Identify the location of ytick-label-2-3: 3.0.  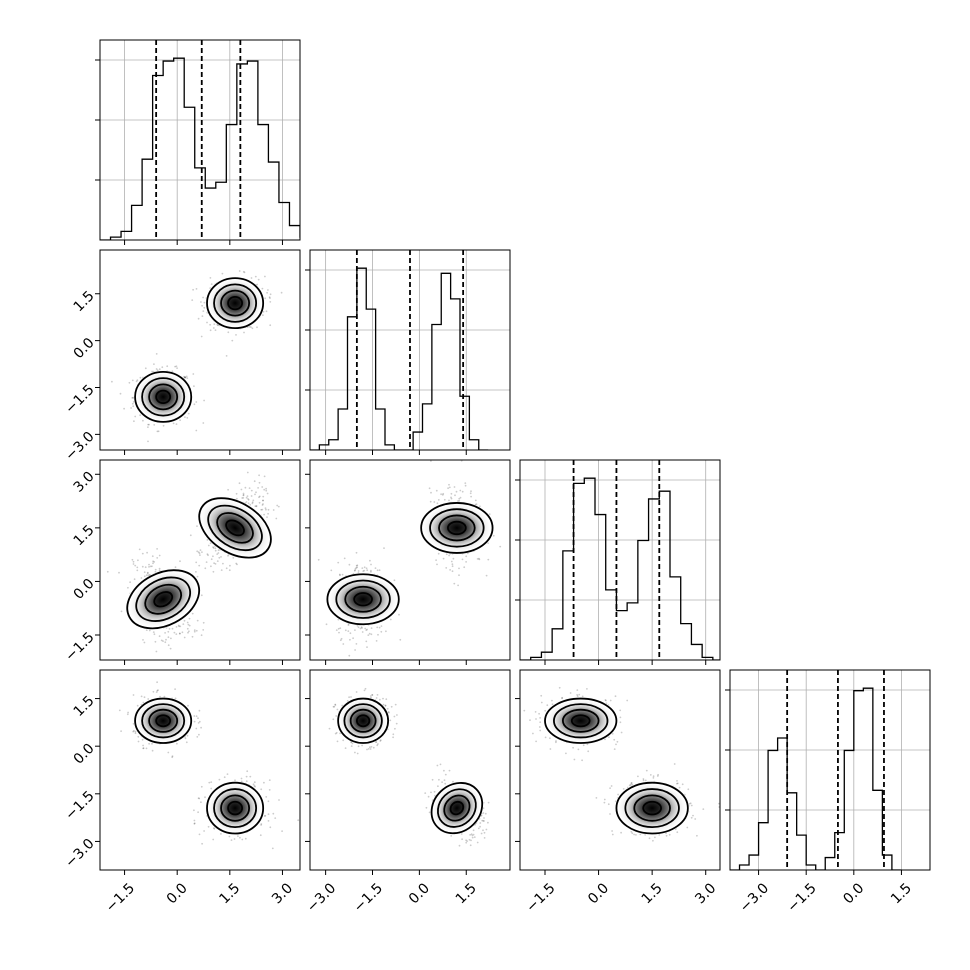
(84, 482).